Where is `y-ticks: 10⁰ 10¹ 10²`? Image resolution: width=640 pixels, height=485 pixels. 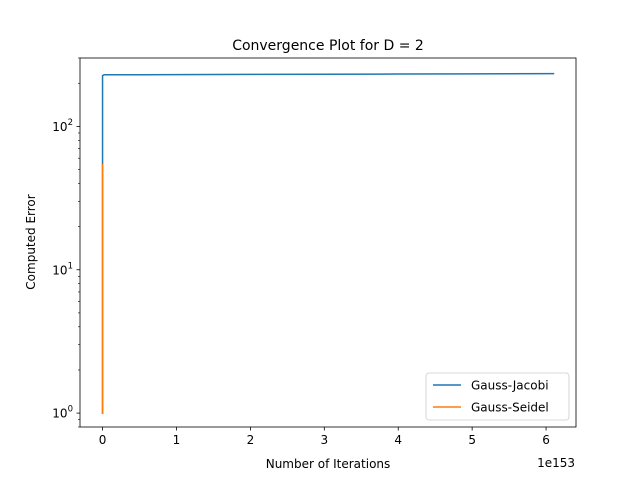 y-ticks: 10⁰ 10¹ 10² is located at coordinates (66, 242).